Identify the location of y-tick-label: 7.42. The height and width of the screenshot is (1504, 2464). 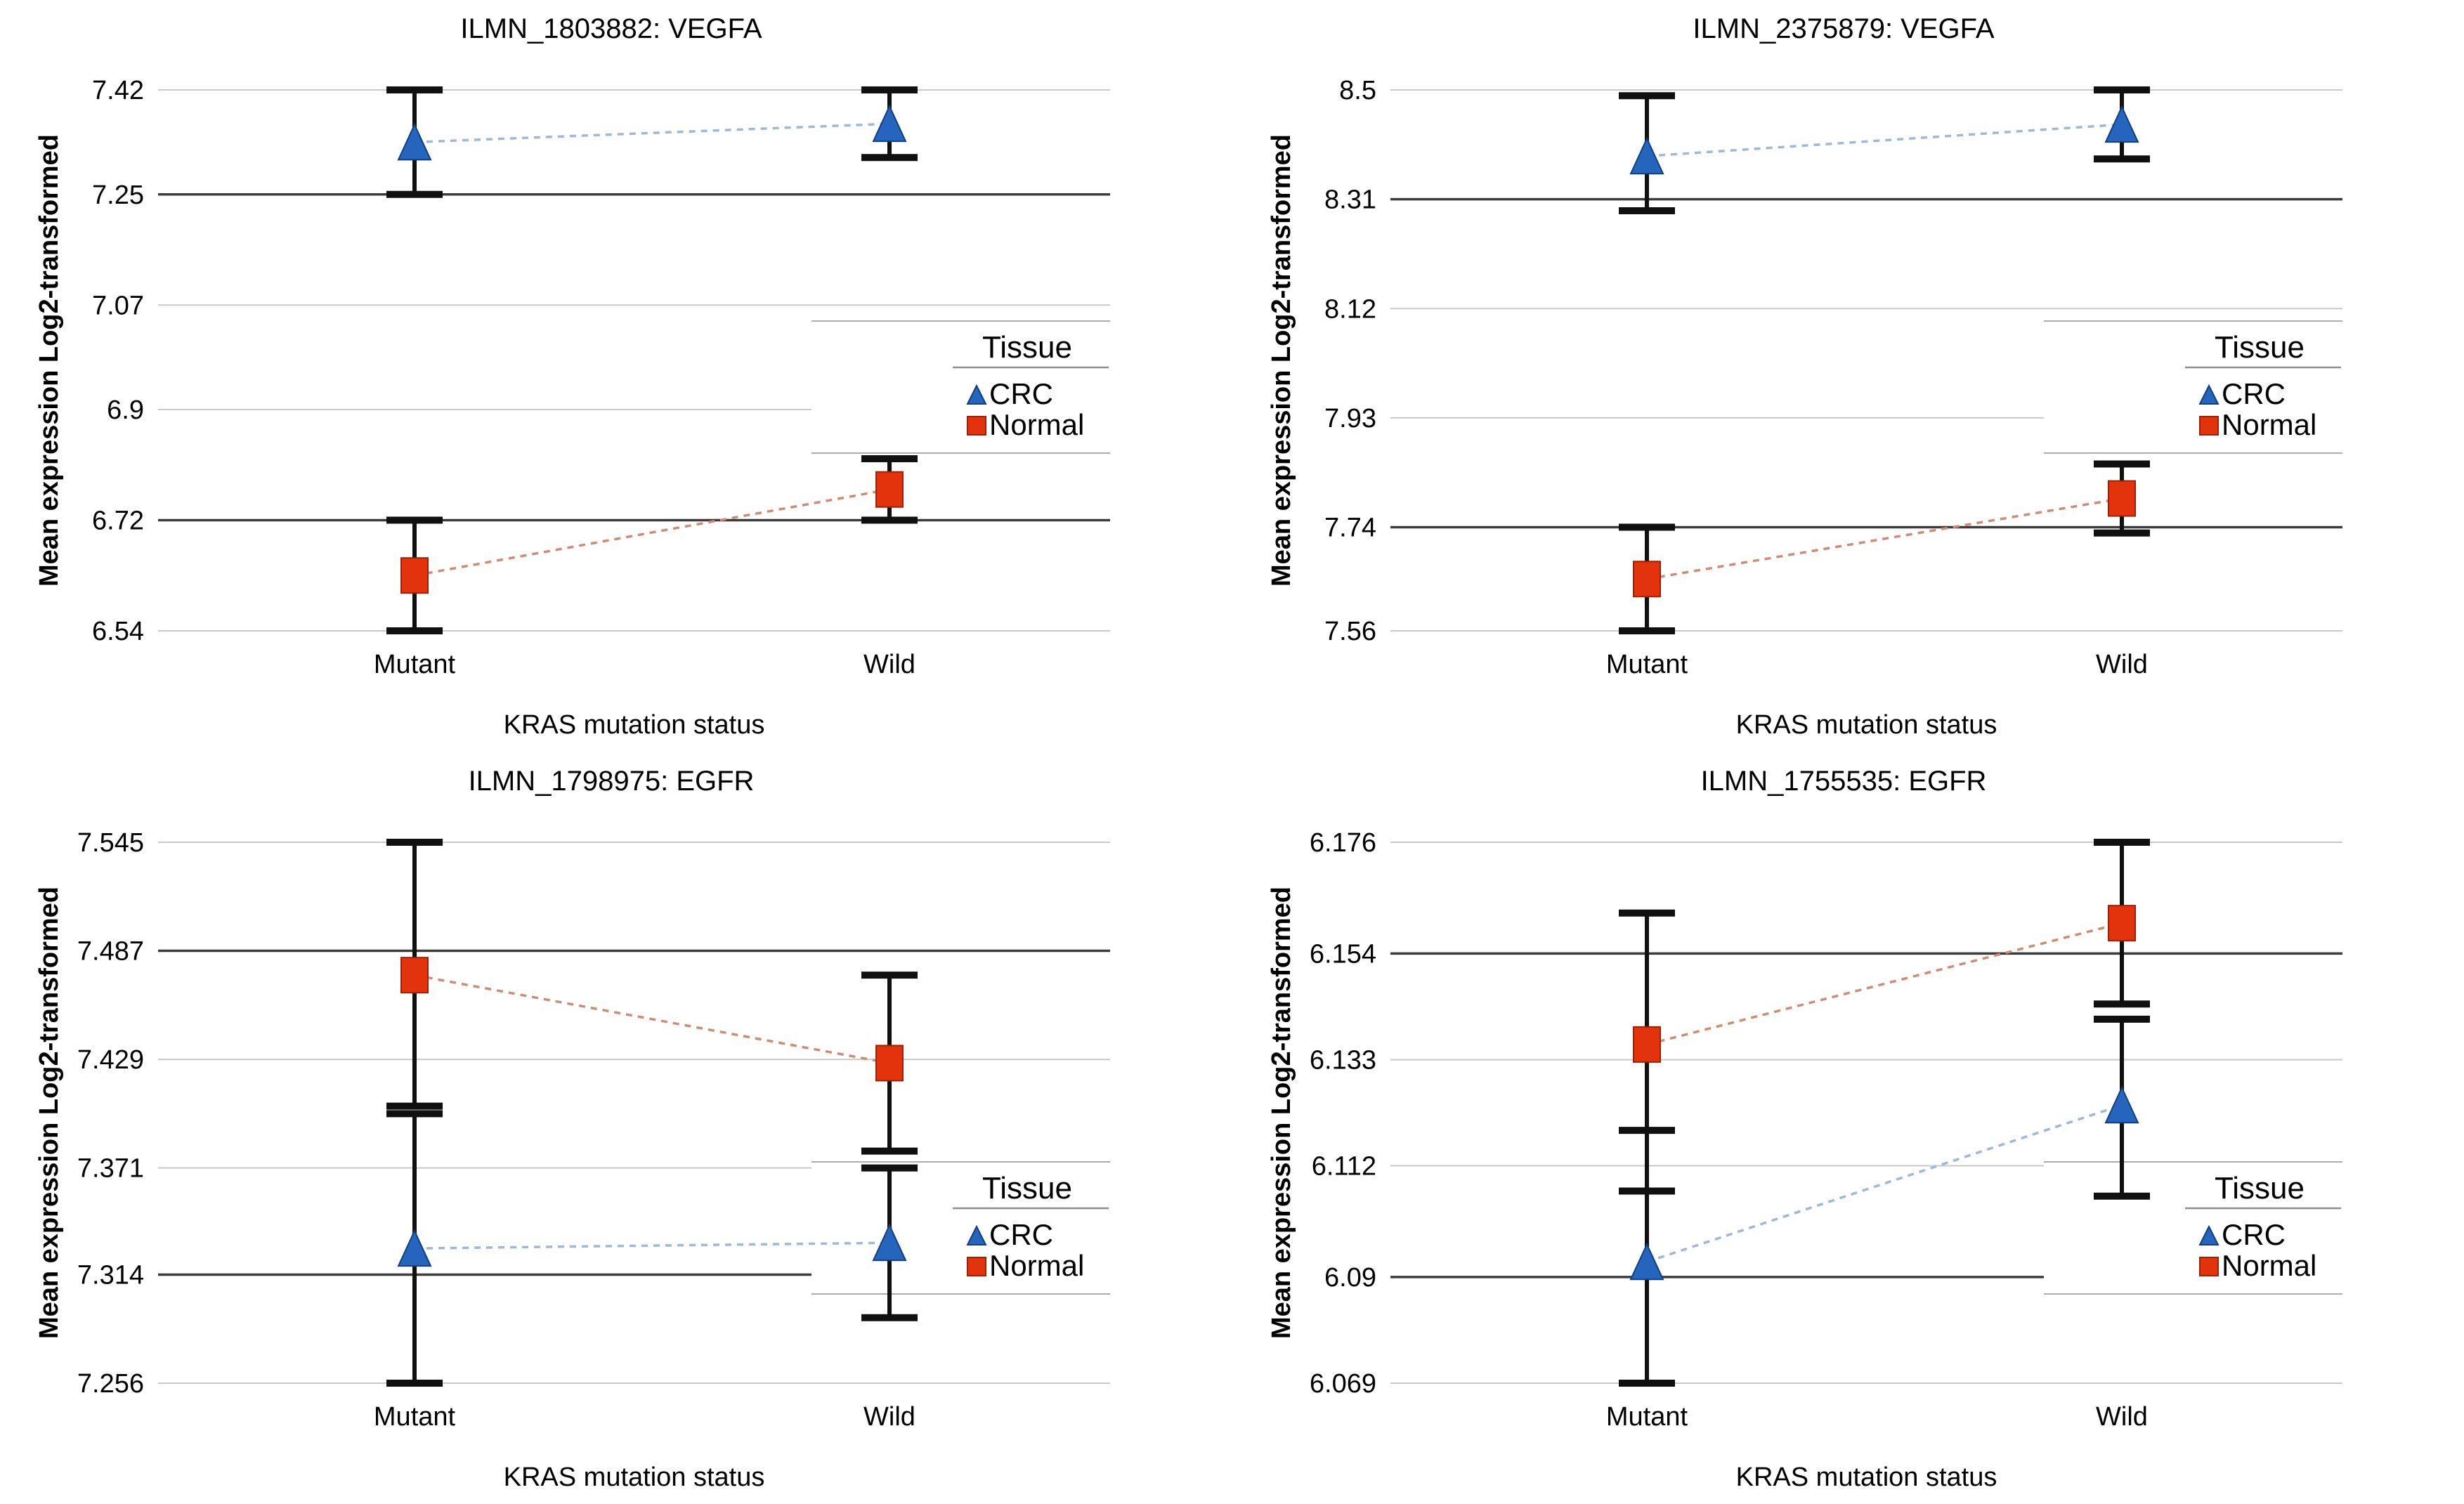
(118, 90).